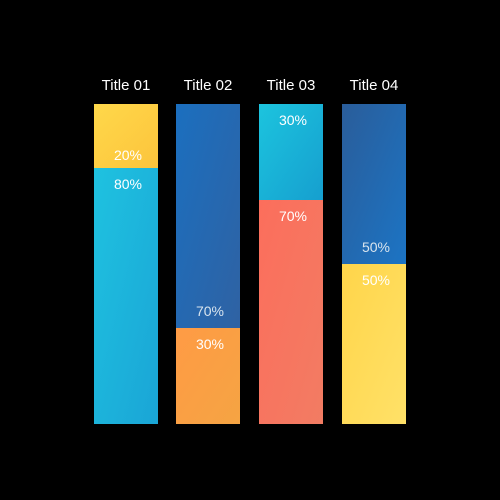 The width and height of the screenshot is (500, 500). I want to click on bar-column-1: Title 01 20% 80%, so click(126, 250).